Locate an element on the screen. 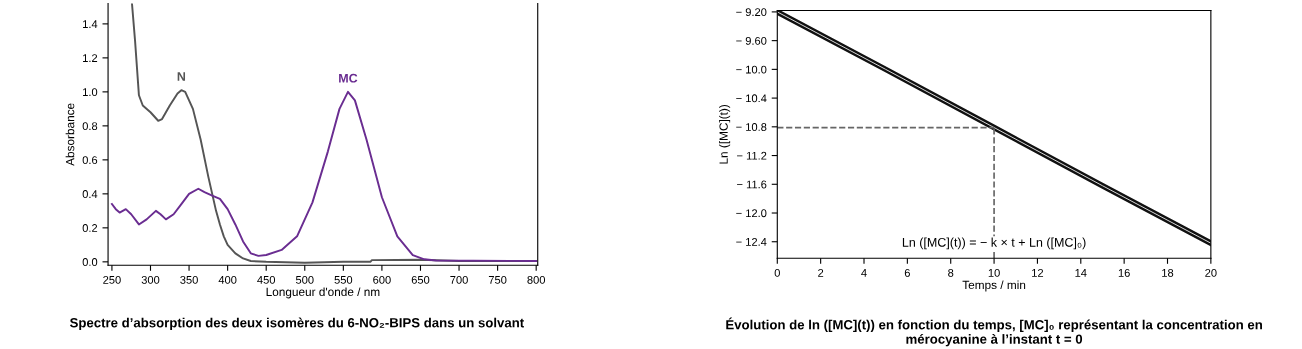  x-tick-label: 20 is located at coordinates (1211, 272).